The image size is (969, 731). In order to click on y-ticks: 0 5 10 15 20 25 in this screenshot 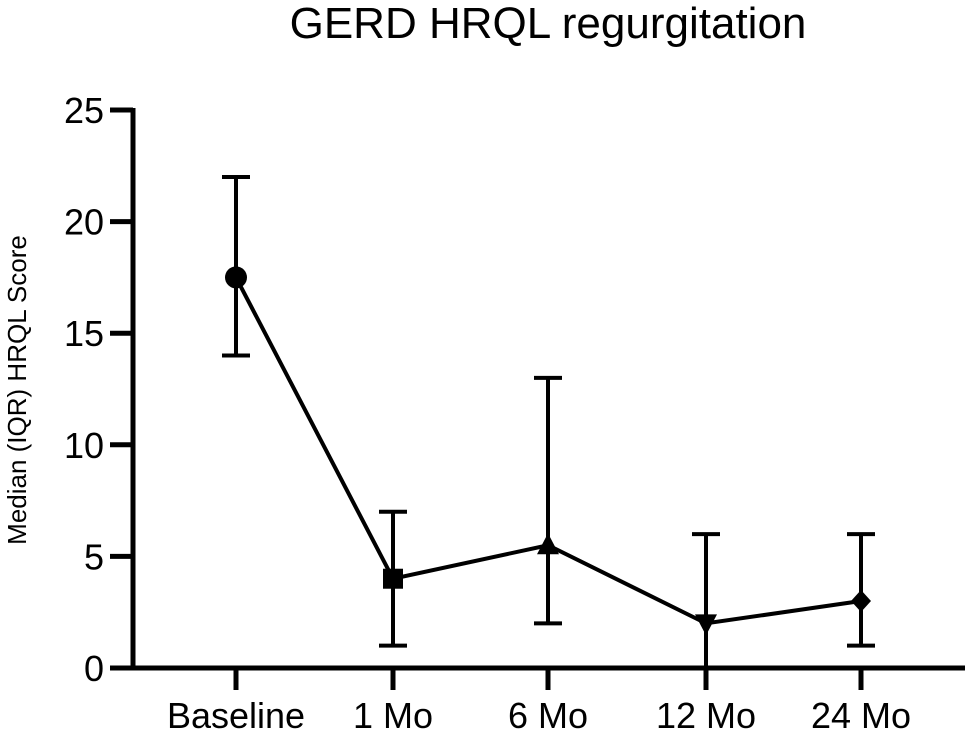, I will do `click(98, 389)`.